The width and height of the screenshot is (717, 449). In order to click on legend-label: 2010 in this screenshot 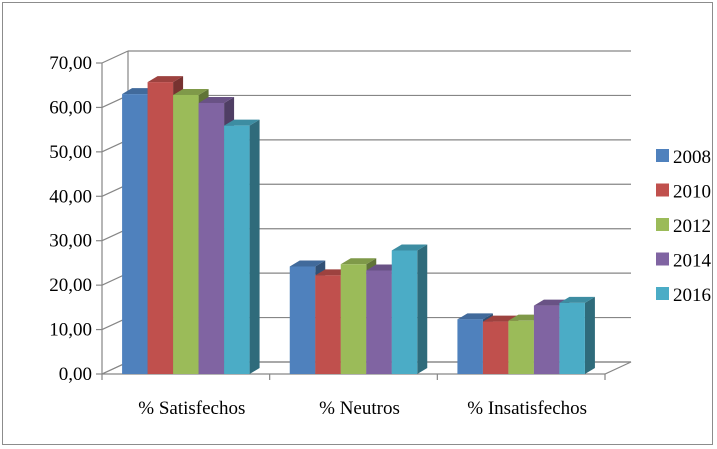, I will do `click(692, 192)`.